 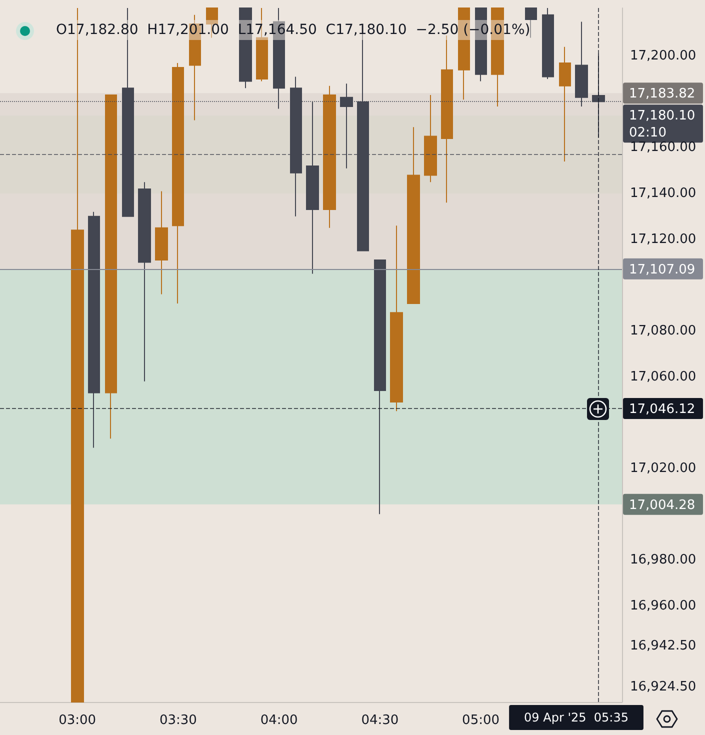 What do you see at coordinates (481, 720) in the screenshot?
I see `x-tick-label: 05:00` at bounding box center [481, 720].